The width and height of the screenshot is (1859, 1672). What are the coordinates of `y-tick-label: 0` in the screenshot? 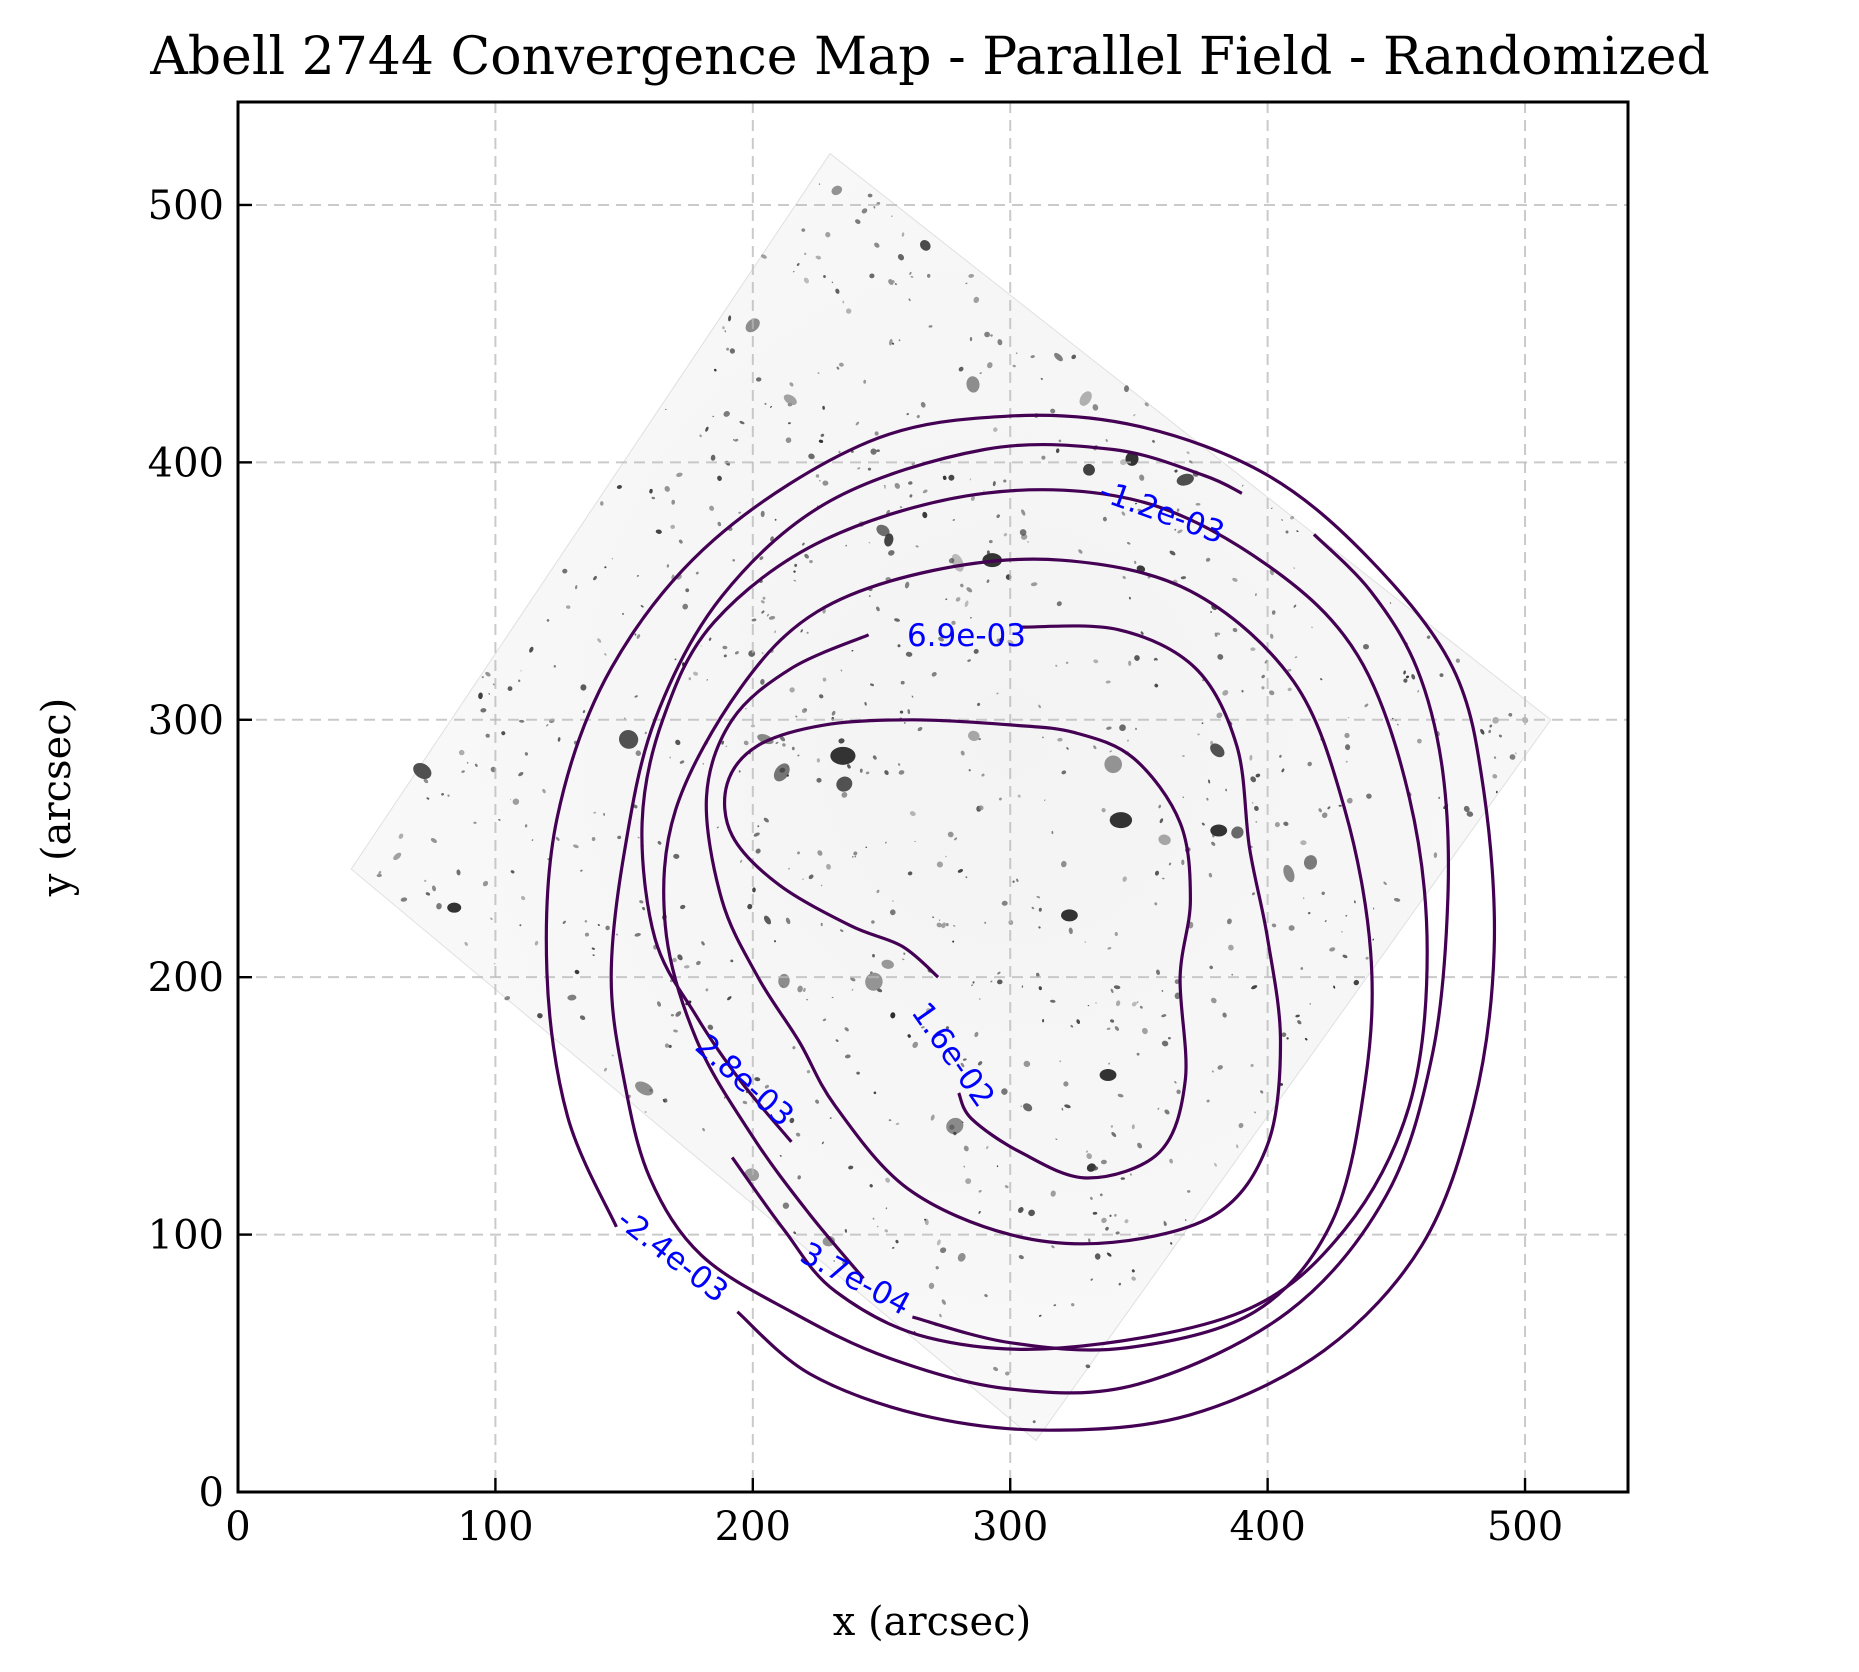 It's located at (211, 1493).